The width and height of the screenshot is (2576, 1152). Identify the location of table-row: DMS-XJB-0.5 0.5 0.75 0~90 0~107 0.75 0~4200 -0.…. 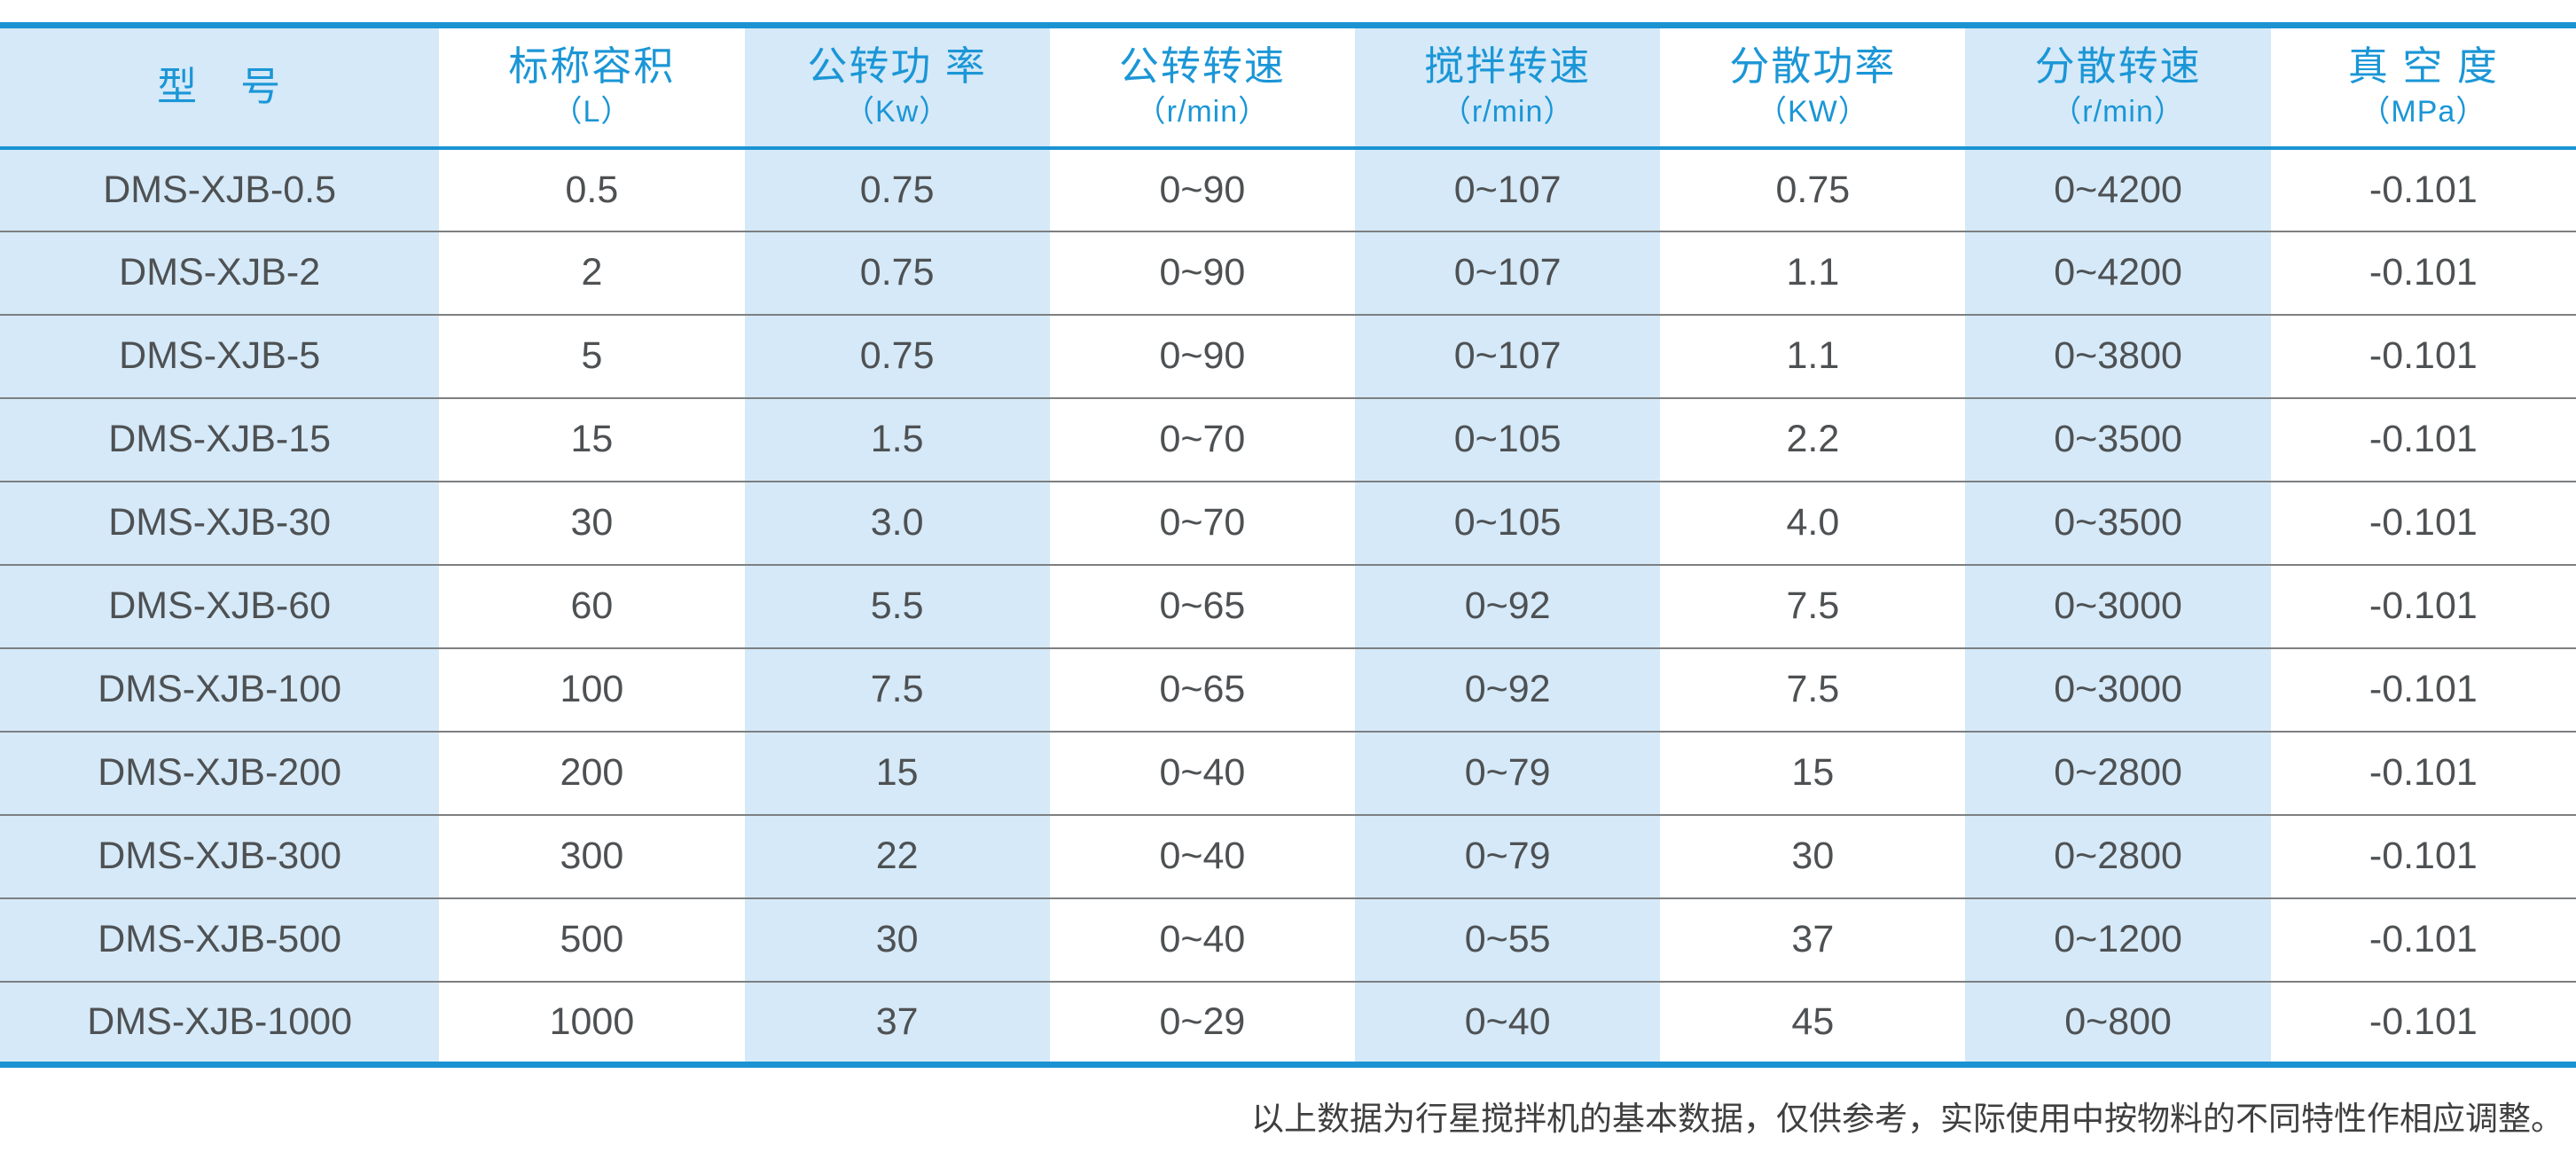
(1288, 189).